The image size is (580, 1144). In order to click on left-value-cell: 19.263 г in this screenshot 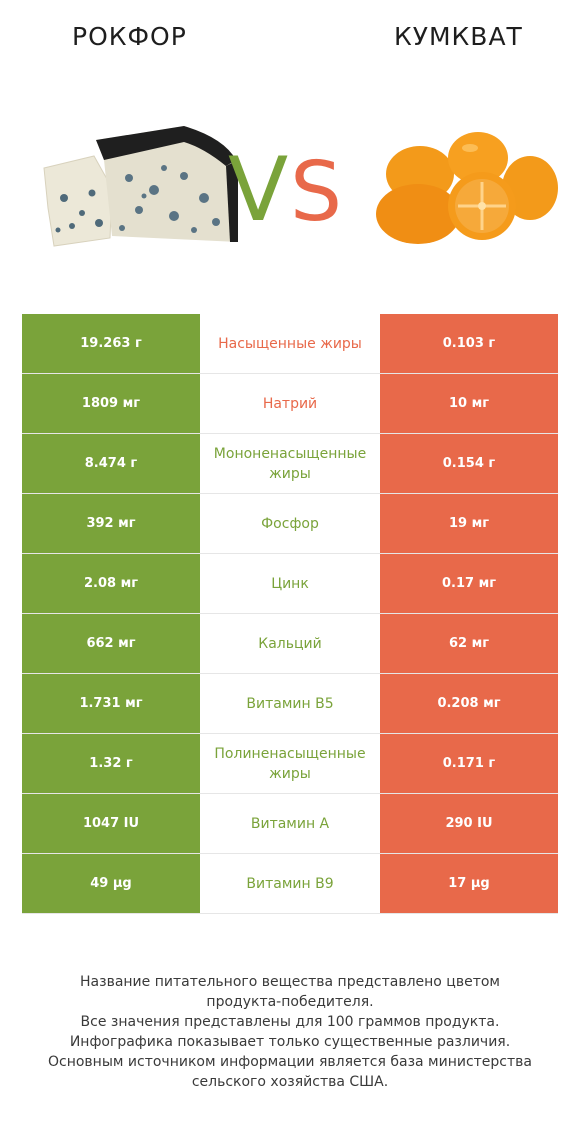, I will do `click(111, 343)`.